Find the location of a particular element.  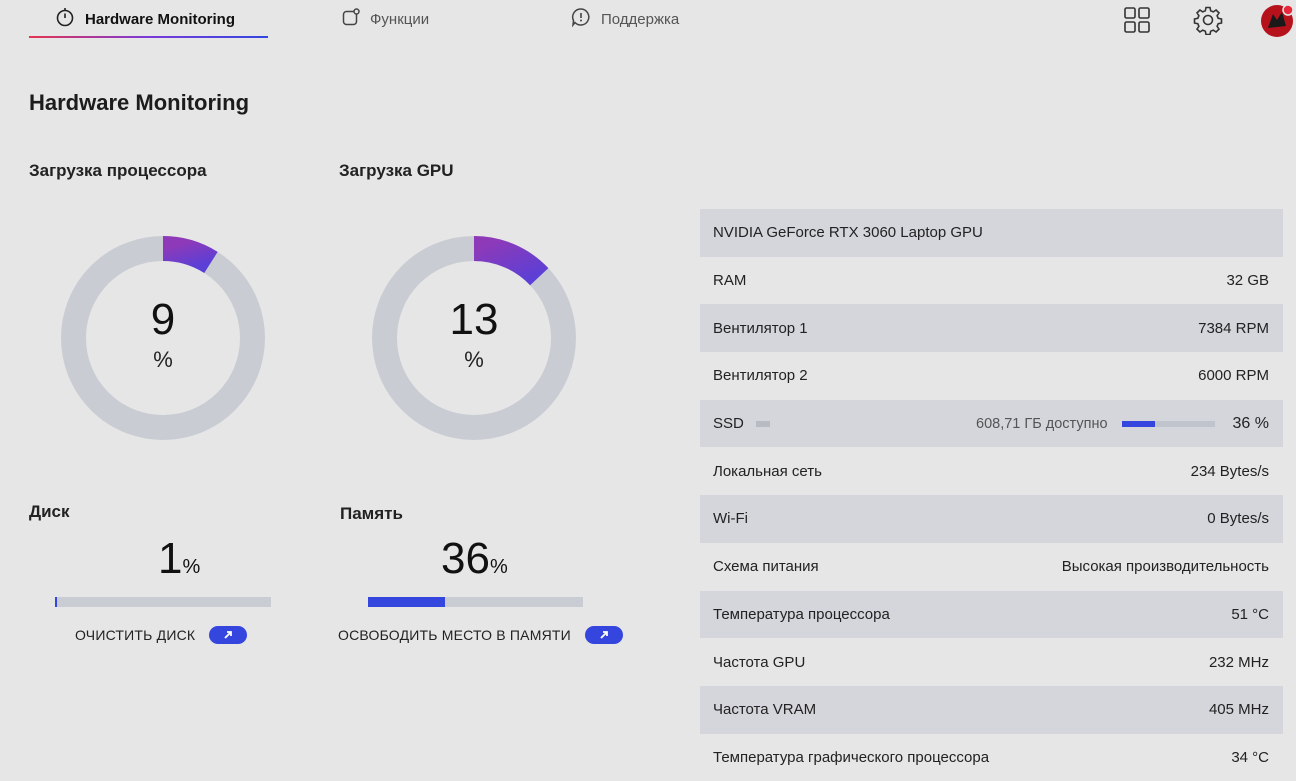

row-label: Локальная сеть is located at coordinates (767, 471).